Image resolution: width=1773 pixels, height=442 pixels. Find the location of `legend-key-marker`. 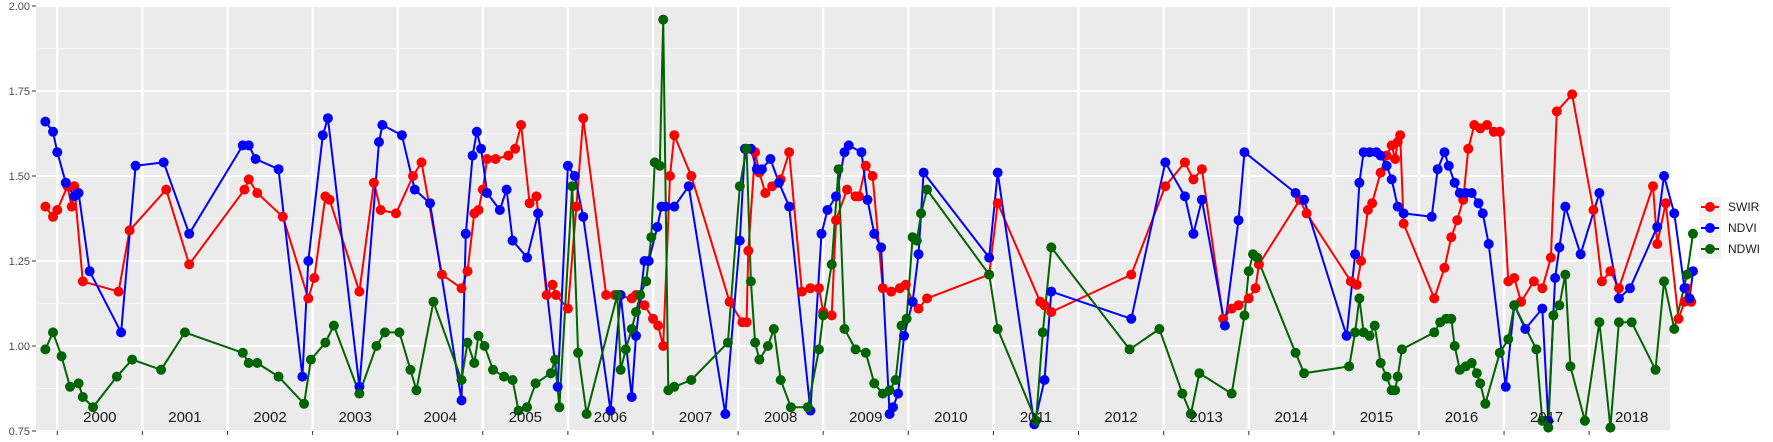

legend-key-marker is located at coordinates (1710, 207).